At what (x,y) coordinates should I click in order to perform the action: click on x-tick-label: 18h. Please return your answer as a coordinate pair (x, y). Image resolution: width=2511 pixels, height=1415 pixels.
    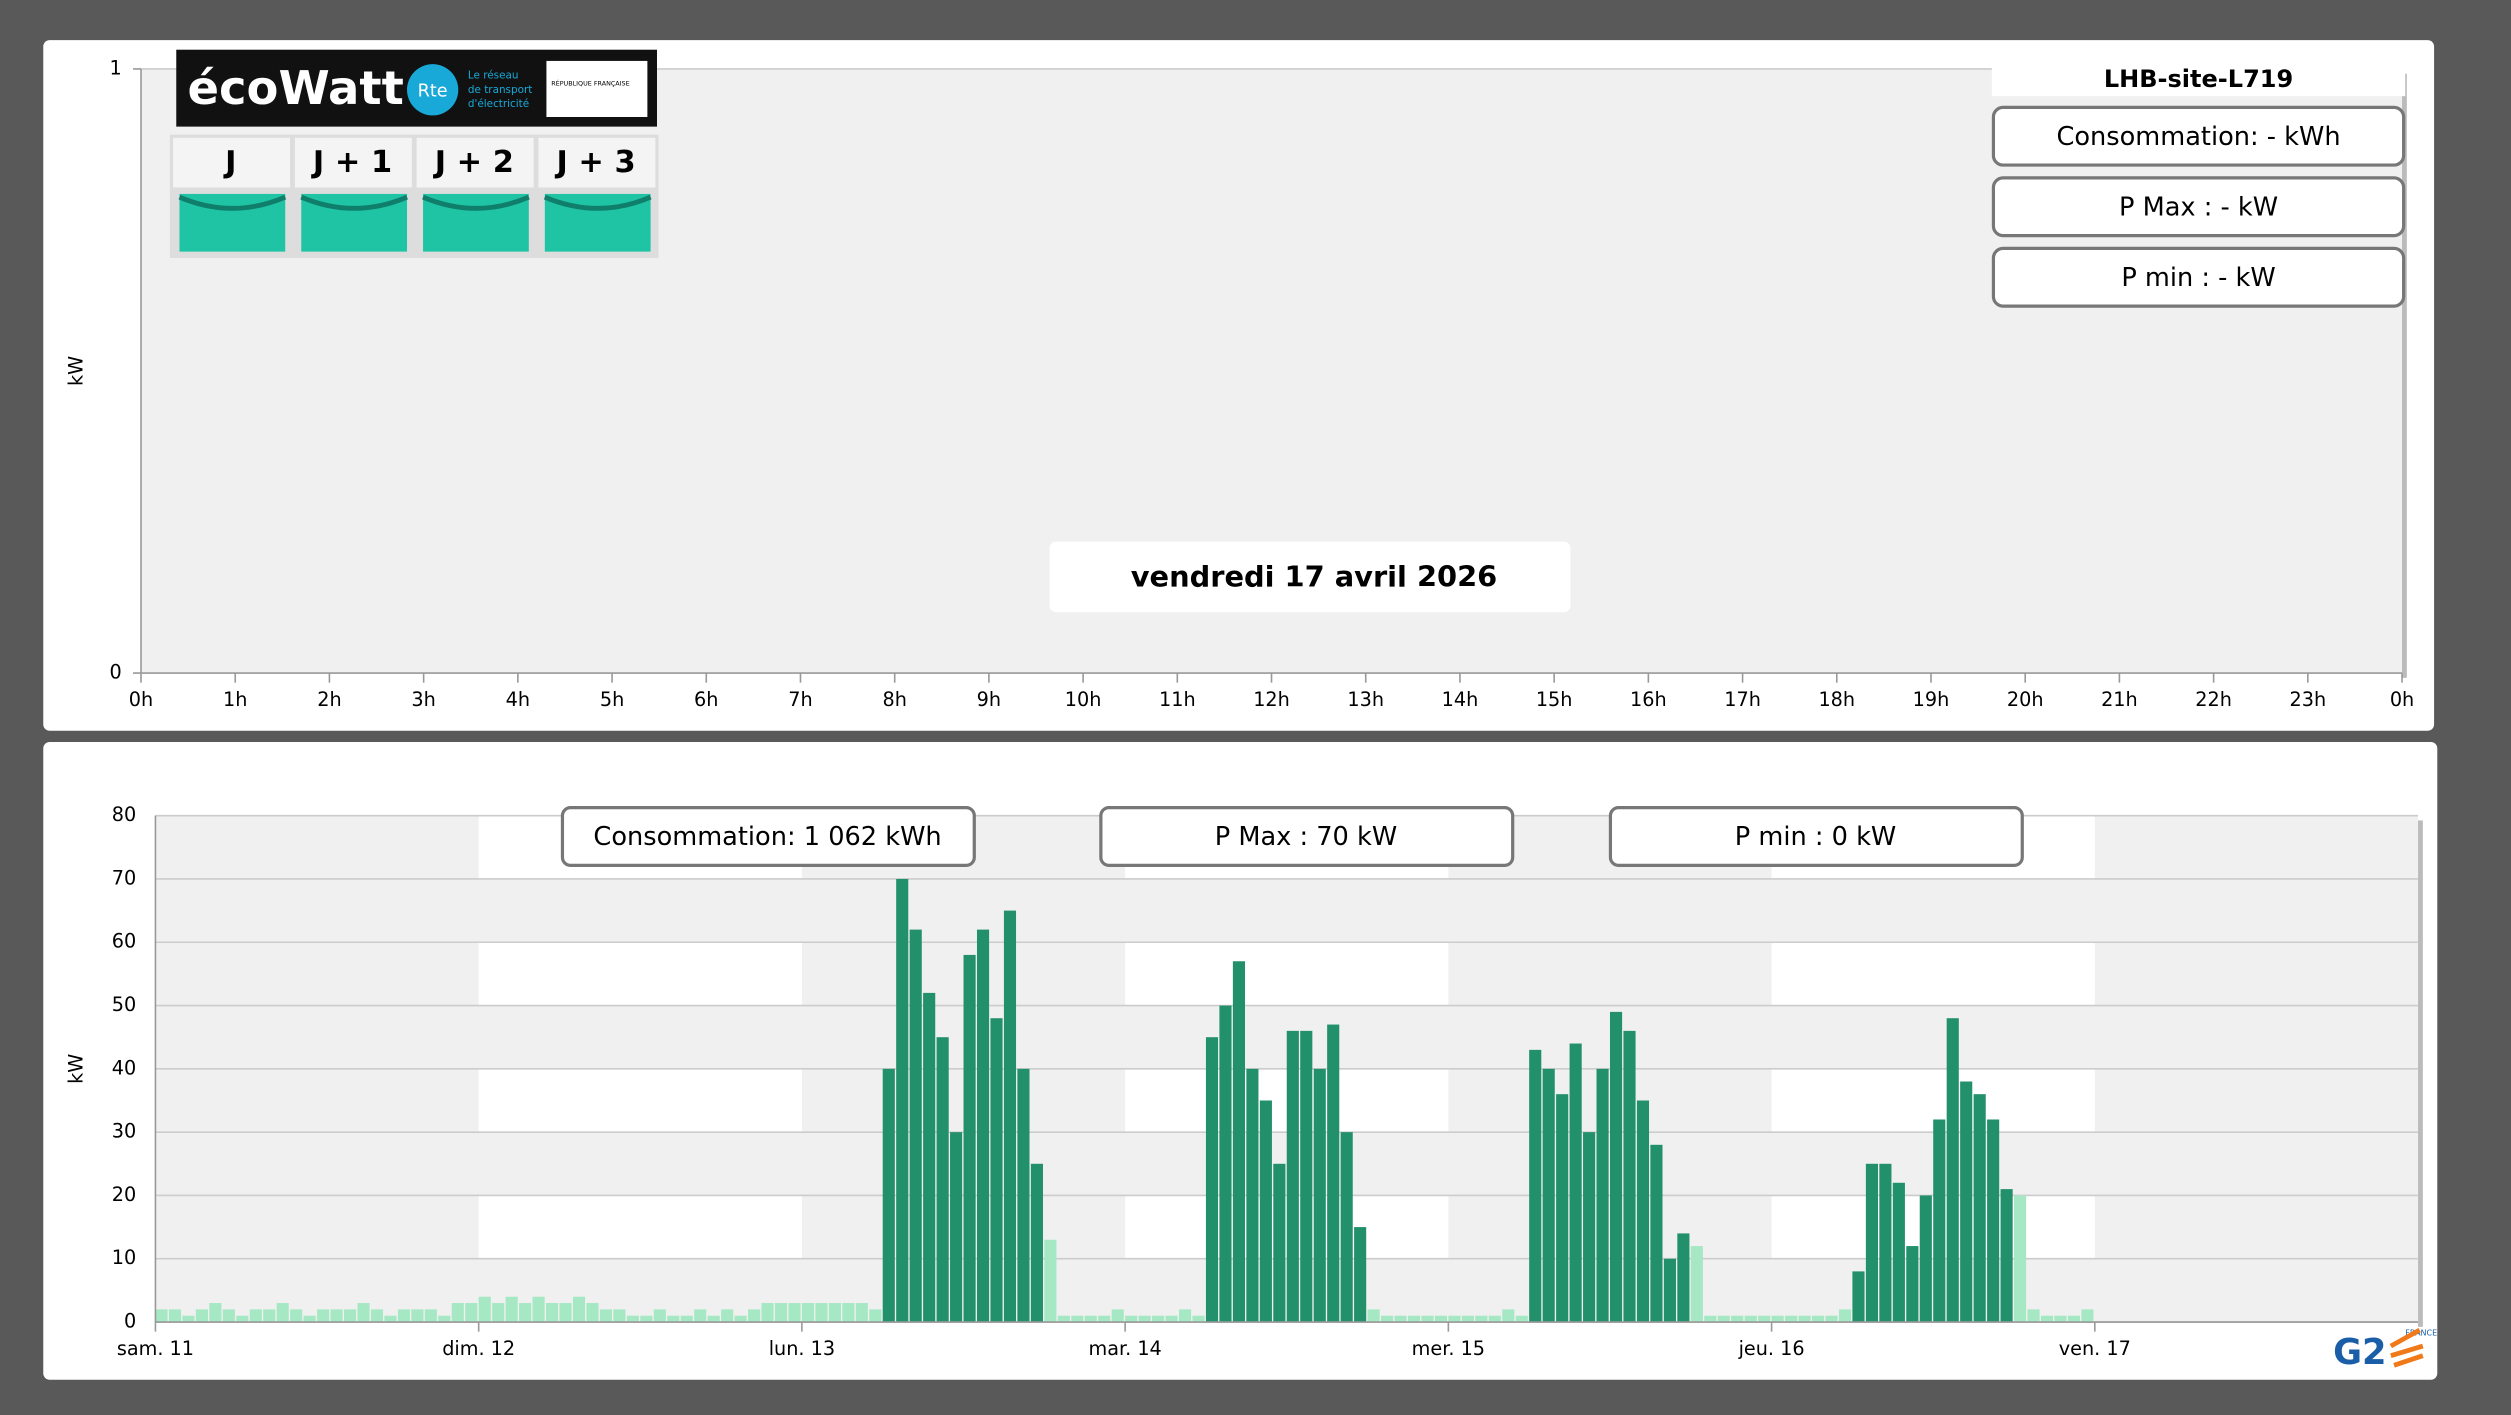
    Looking at the image, I should click on (1836, 699).